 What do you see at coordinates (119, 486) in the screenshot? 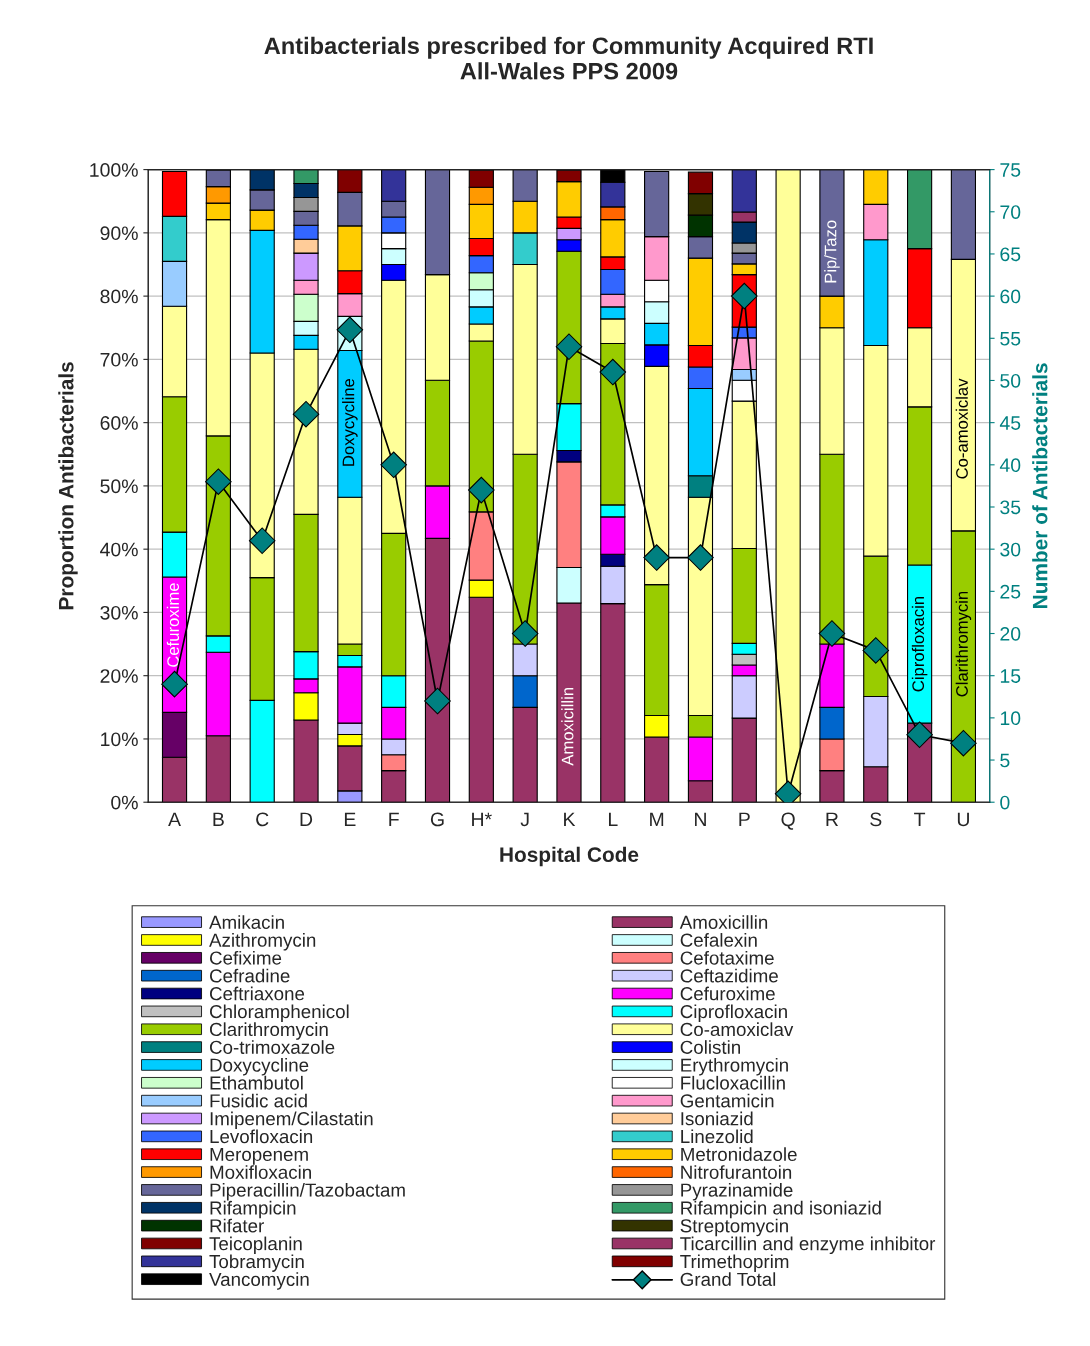
I see `y-tick-label: 50%` at bounding box center [119, 486].